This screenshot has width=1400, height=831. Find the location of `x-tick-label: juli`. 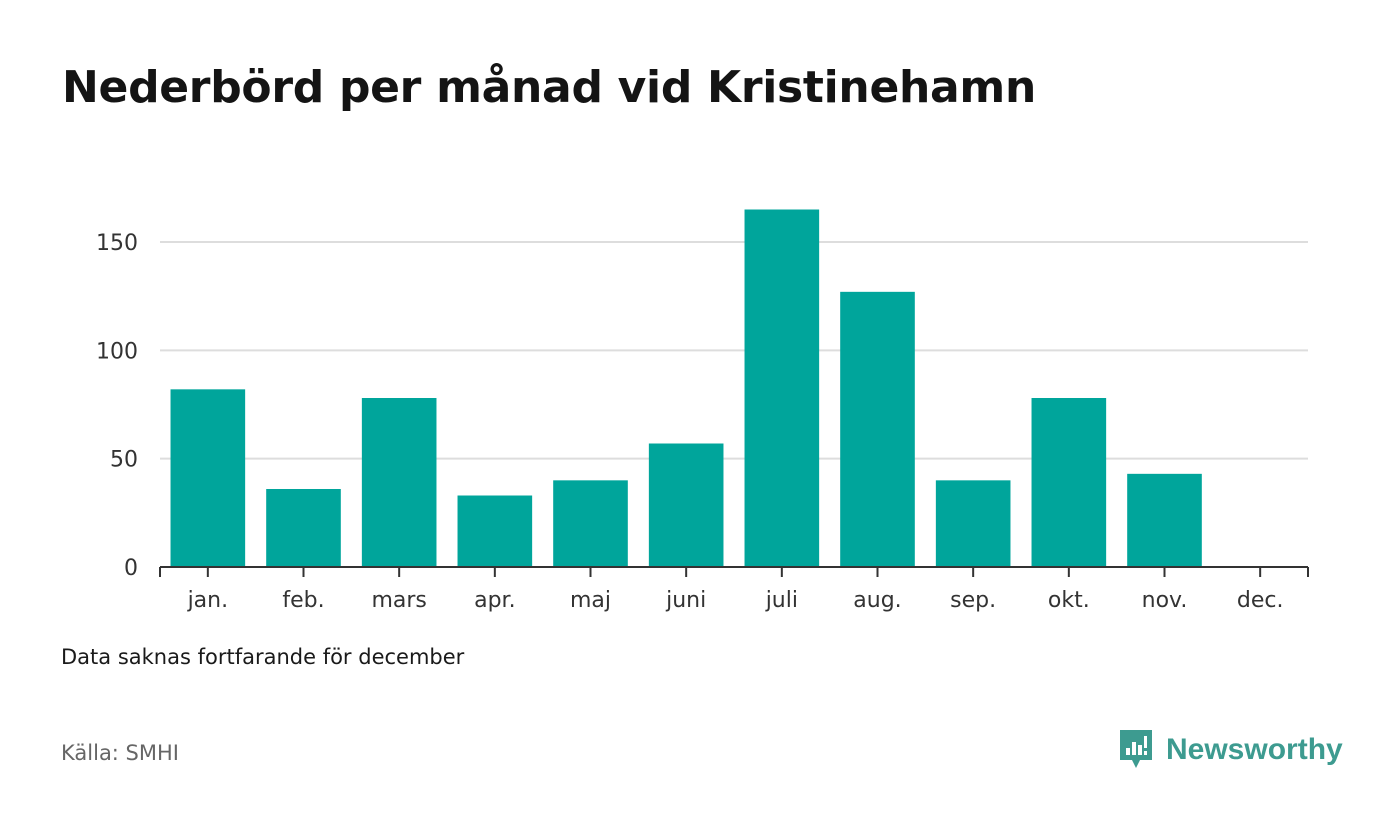

x-tick-label: juli is located at coordinates (781, 600).